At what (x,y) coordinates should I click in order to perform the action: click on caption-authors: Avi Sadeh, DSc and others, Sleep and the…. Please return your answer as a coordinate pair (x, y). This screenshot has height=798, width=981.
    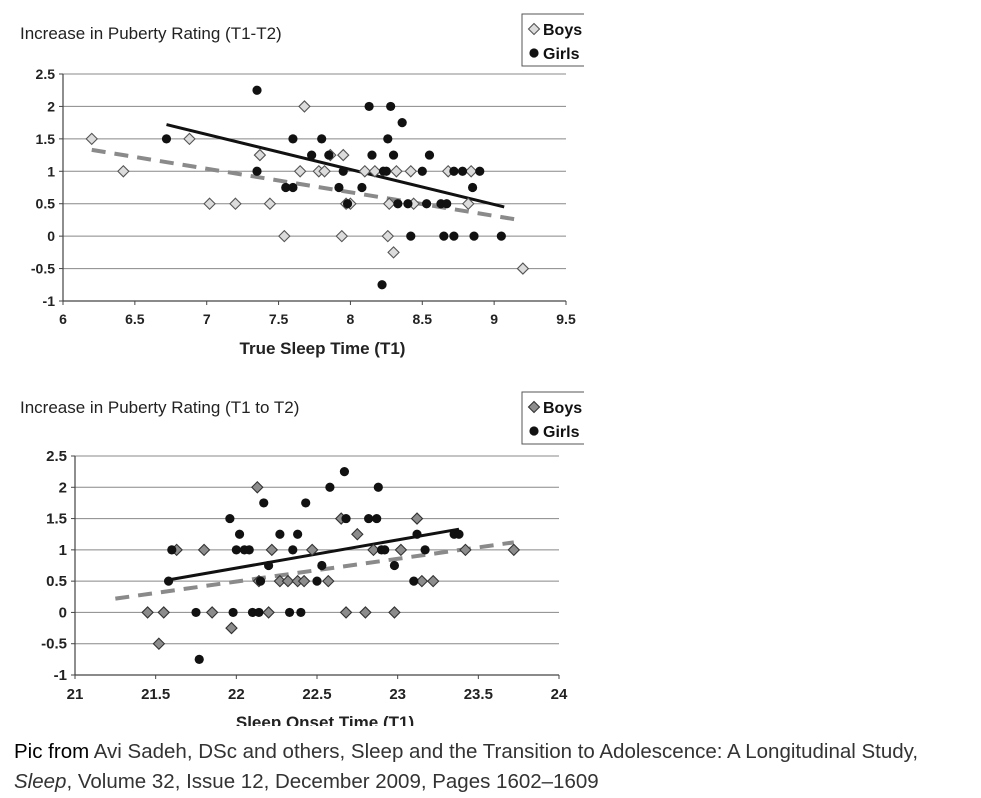
    Looking at the image, I should click on (504, 751).